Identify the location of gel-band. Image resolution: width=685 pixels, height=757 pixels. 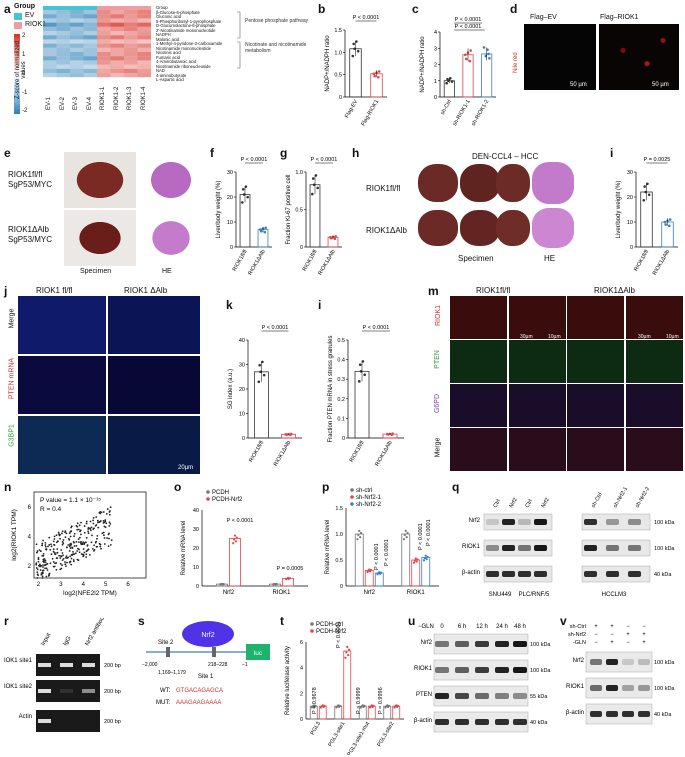
(66, 665).